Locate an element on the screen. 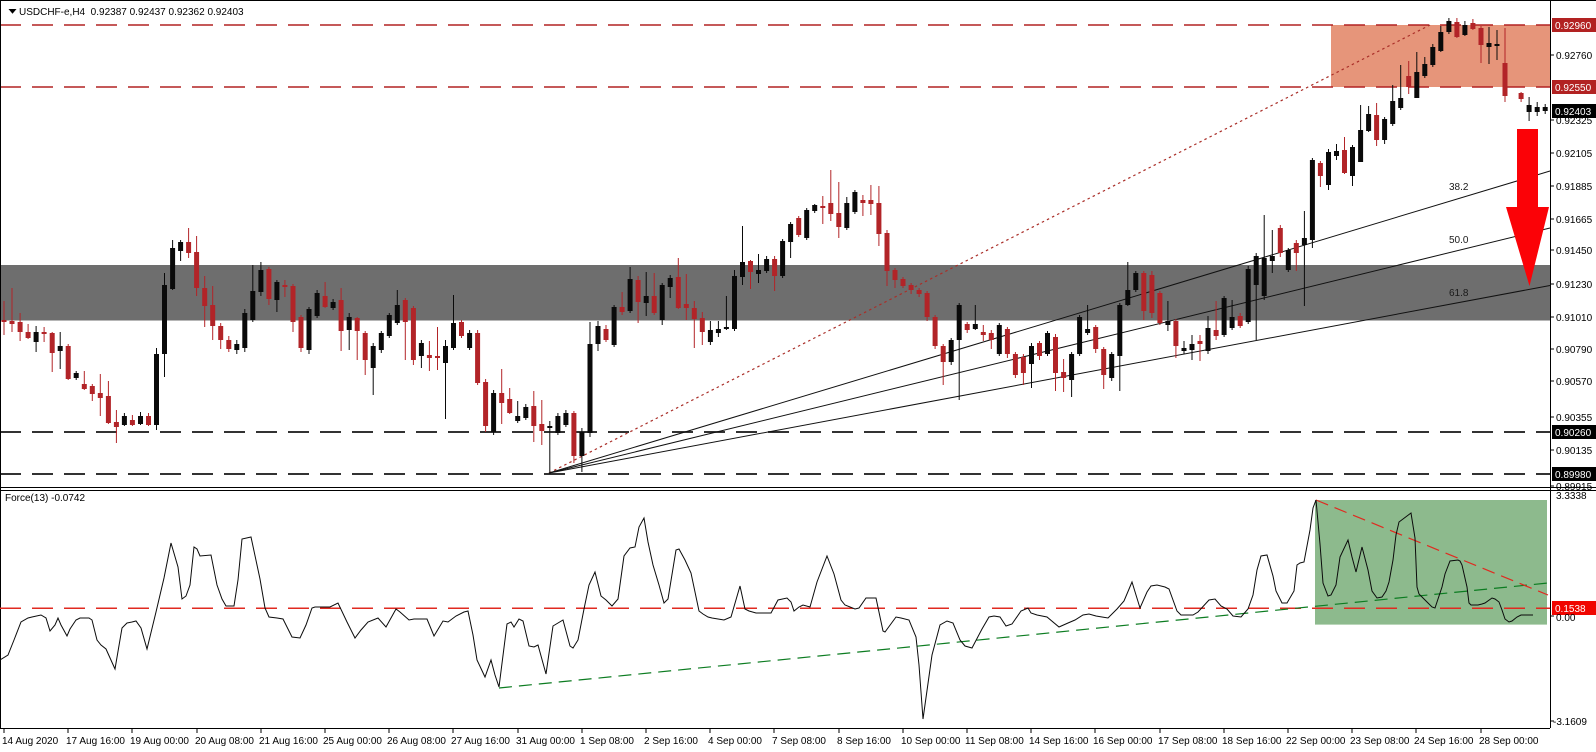 The width and height of the screenshot is (1596, 752). svg-text: 0.89980 is located at coordinates (1573, 475).